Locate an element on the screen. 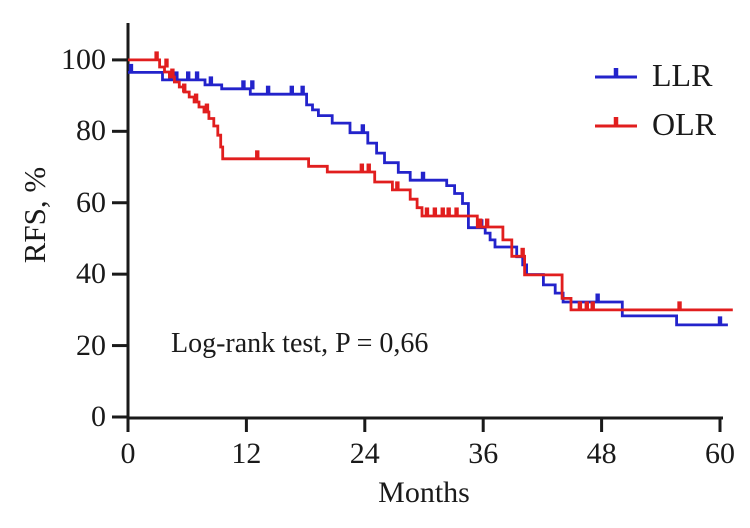 The width and height of the screenshot is (750, 528). y-tick-label: 0 is located at coordinates (98, 416).